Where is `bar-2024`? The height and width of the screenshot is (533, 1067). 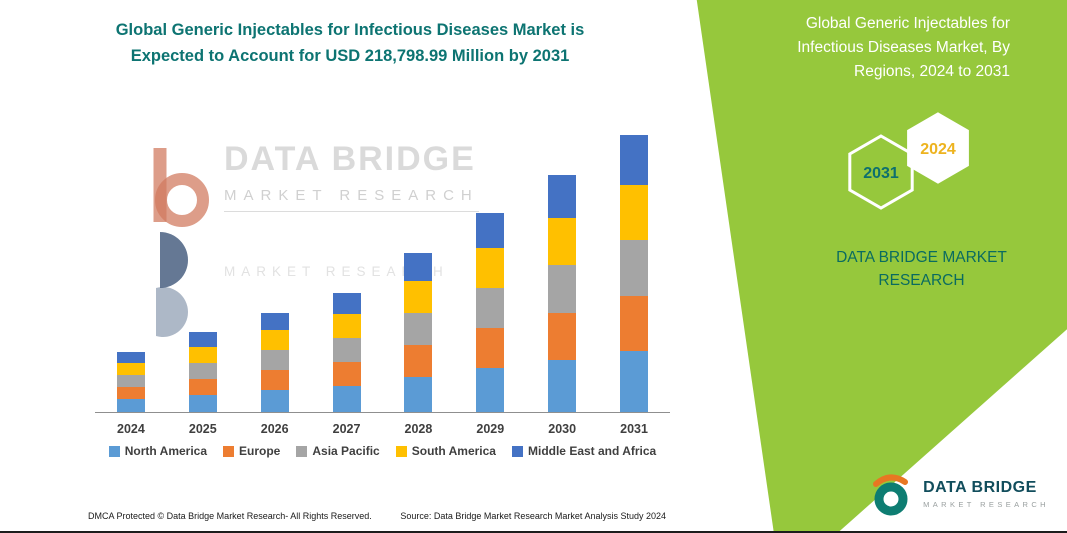
bar-2024 is located at coordinates (131, 382).